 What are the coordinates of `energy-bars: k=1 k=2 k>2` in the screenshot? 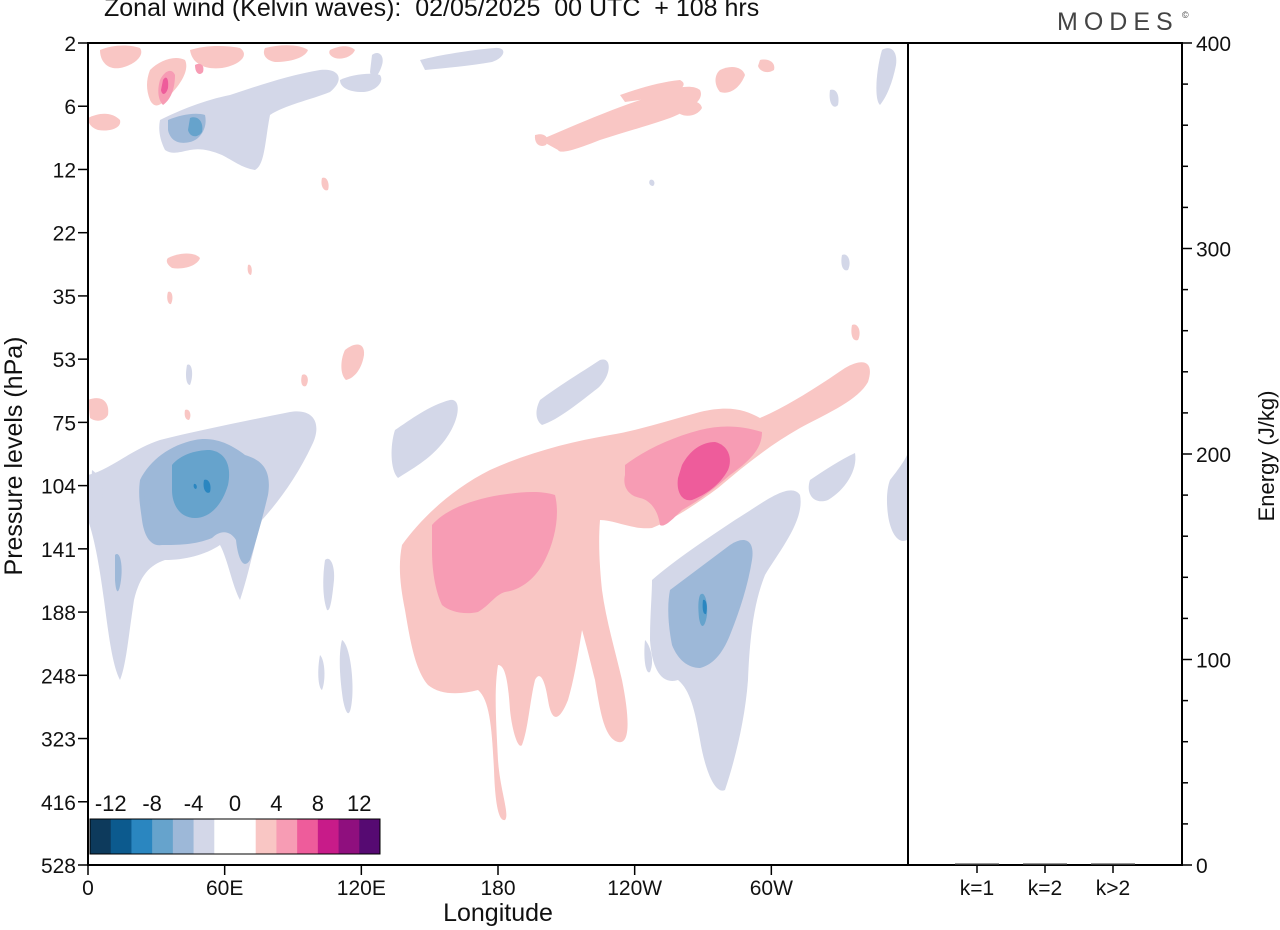 It's located at (1045, 881).